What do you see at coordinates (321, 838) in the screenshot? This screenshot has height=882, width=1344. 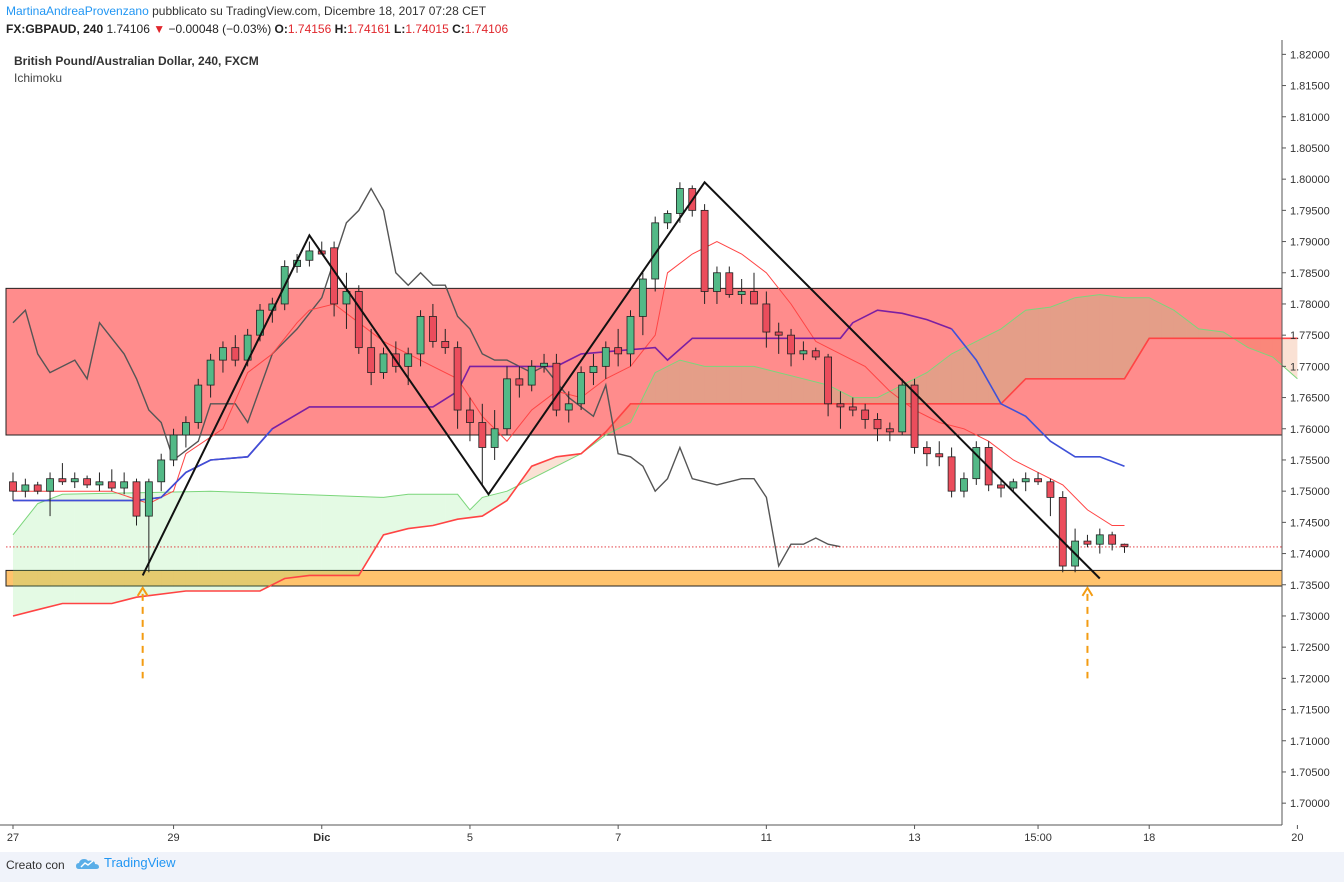 I see `time-tick-label: Dic` at bounding box center [321, 838].